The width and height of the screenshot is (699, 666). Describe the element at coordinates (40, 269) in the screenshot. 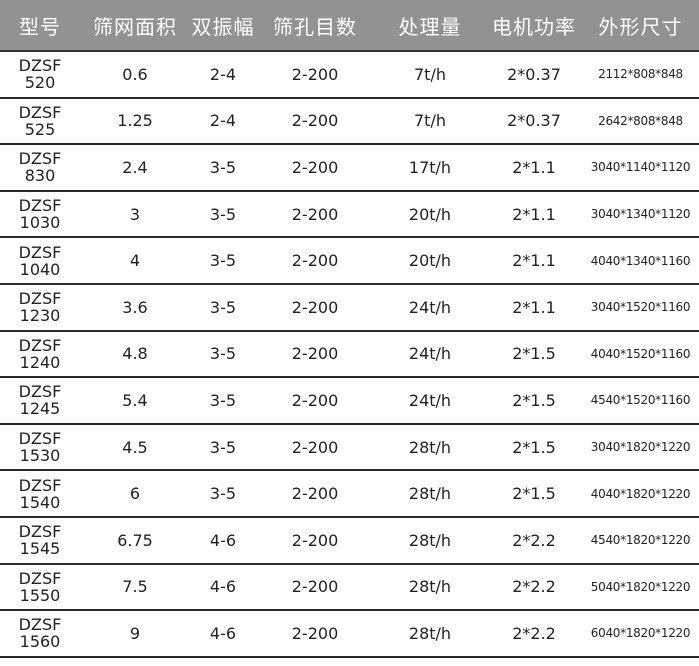

I see `model-number: 1040` at that location.